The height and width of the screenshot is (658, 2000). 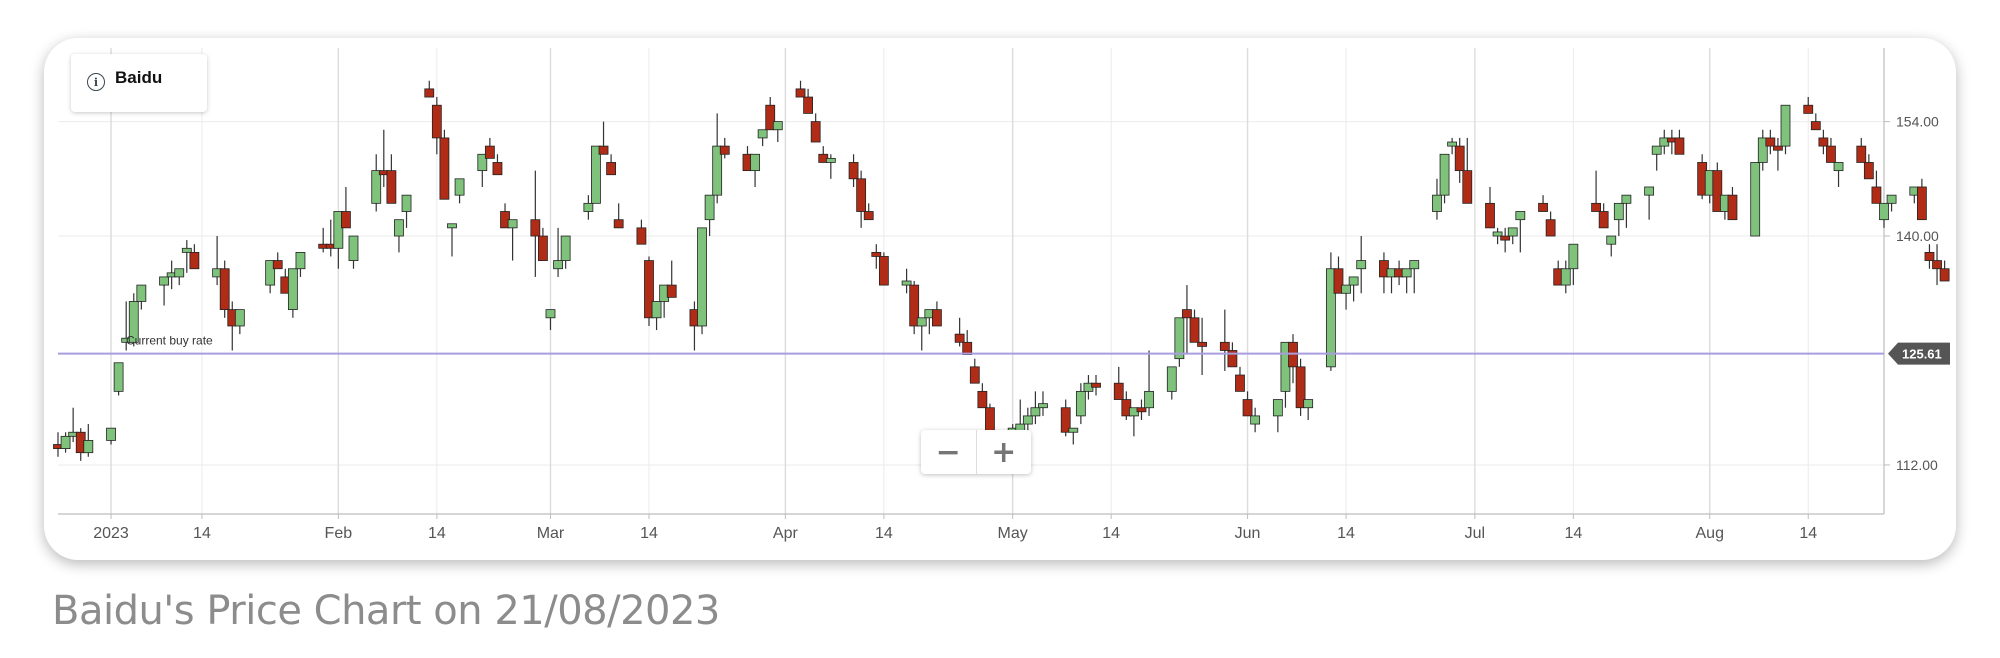 What do you see at coordinates (96, 82) in the screenshot?
I see `info-icon: i` at bounding box center [96, 82].